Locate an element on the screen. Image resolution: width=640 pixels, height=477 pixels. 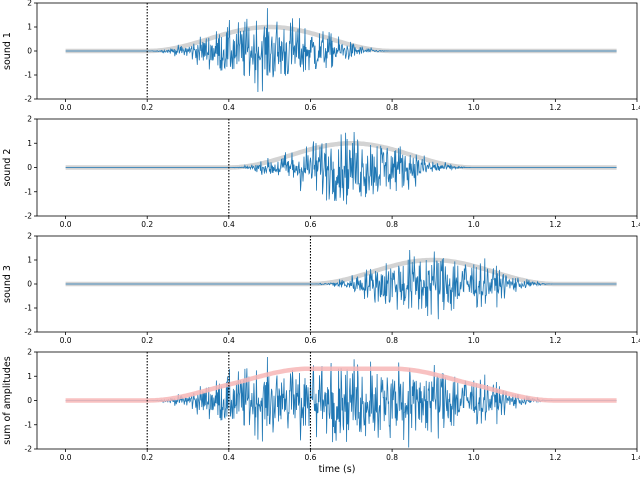
y-axis-label: sum of amplitudes is located at coordinates (7, 400).